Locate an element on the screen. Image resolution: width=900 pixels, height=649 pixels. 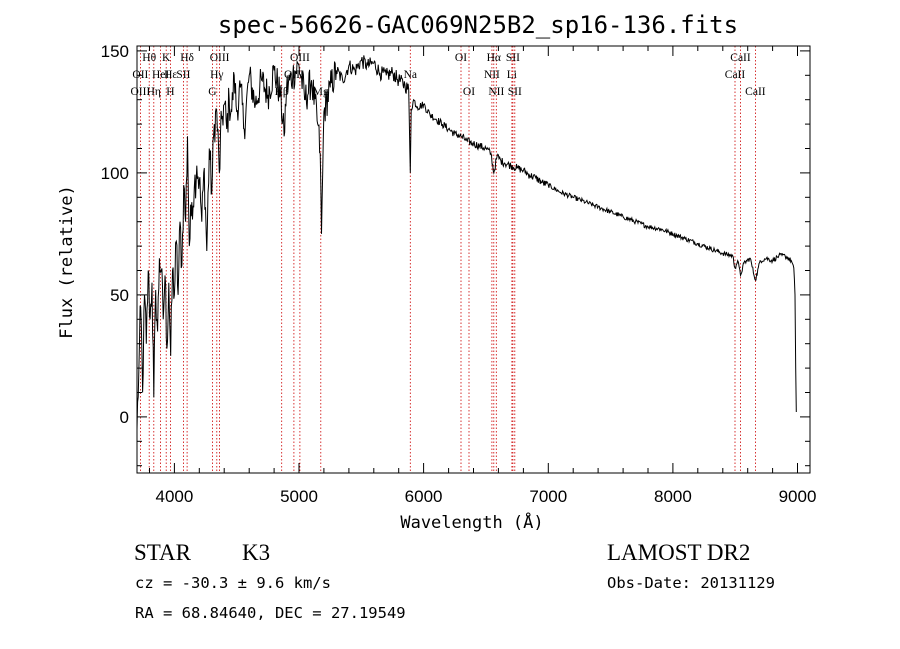
observation-date: Obs-Date: 20131129 is located at coordinates (691, 583).